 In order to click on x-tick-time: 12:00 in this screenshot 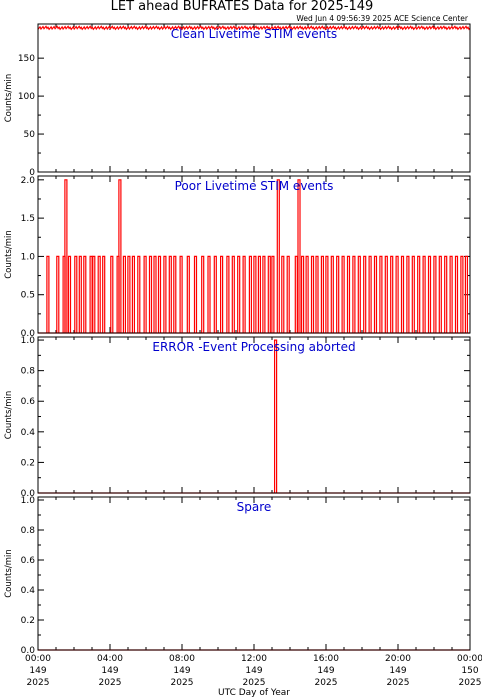, I will do `click(254, 659)`.